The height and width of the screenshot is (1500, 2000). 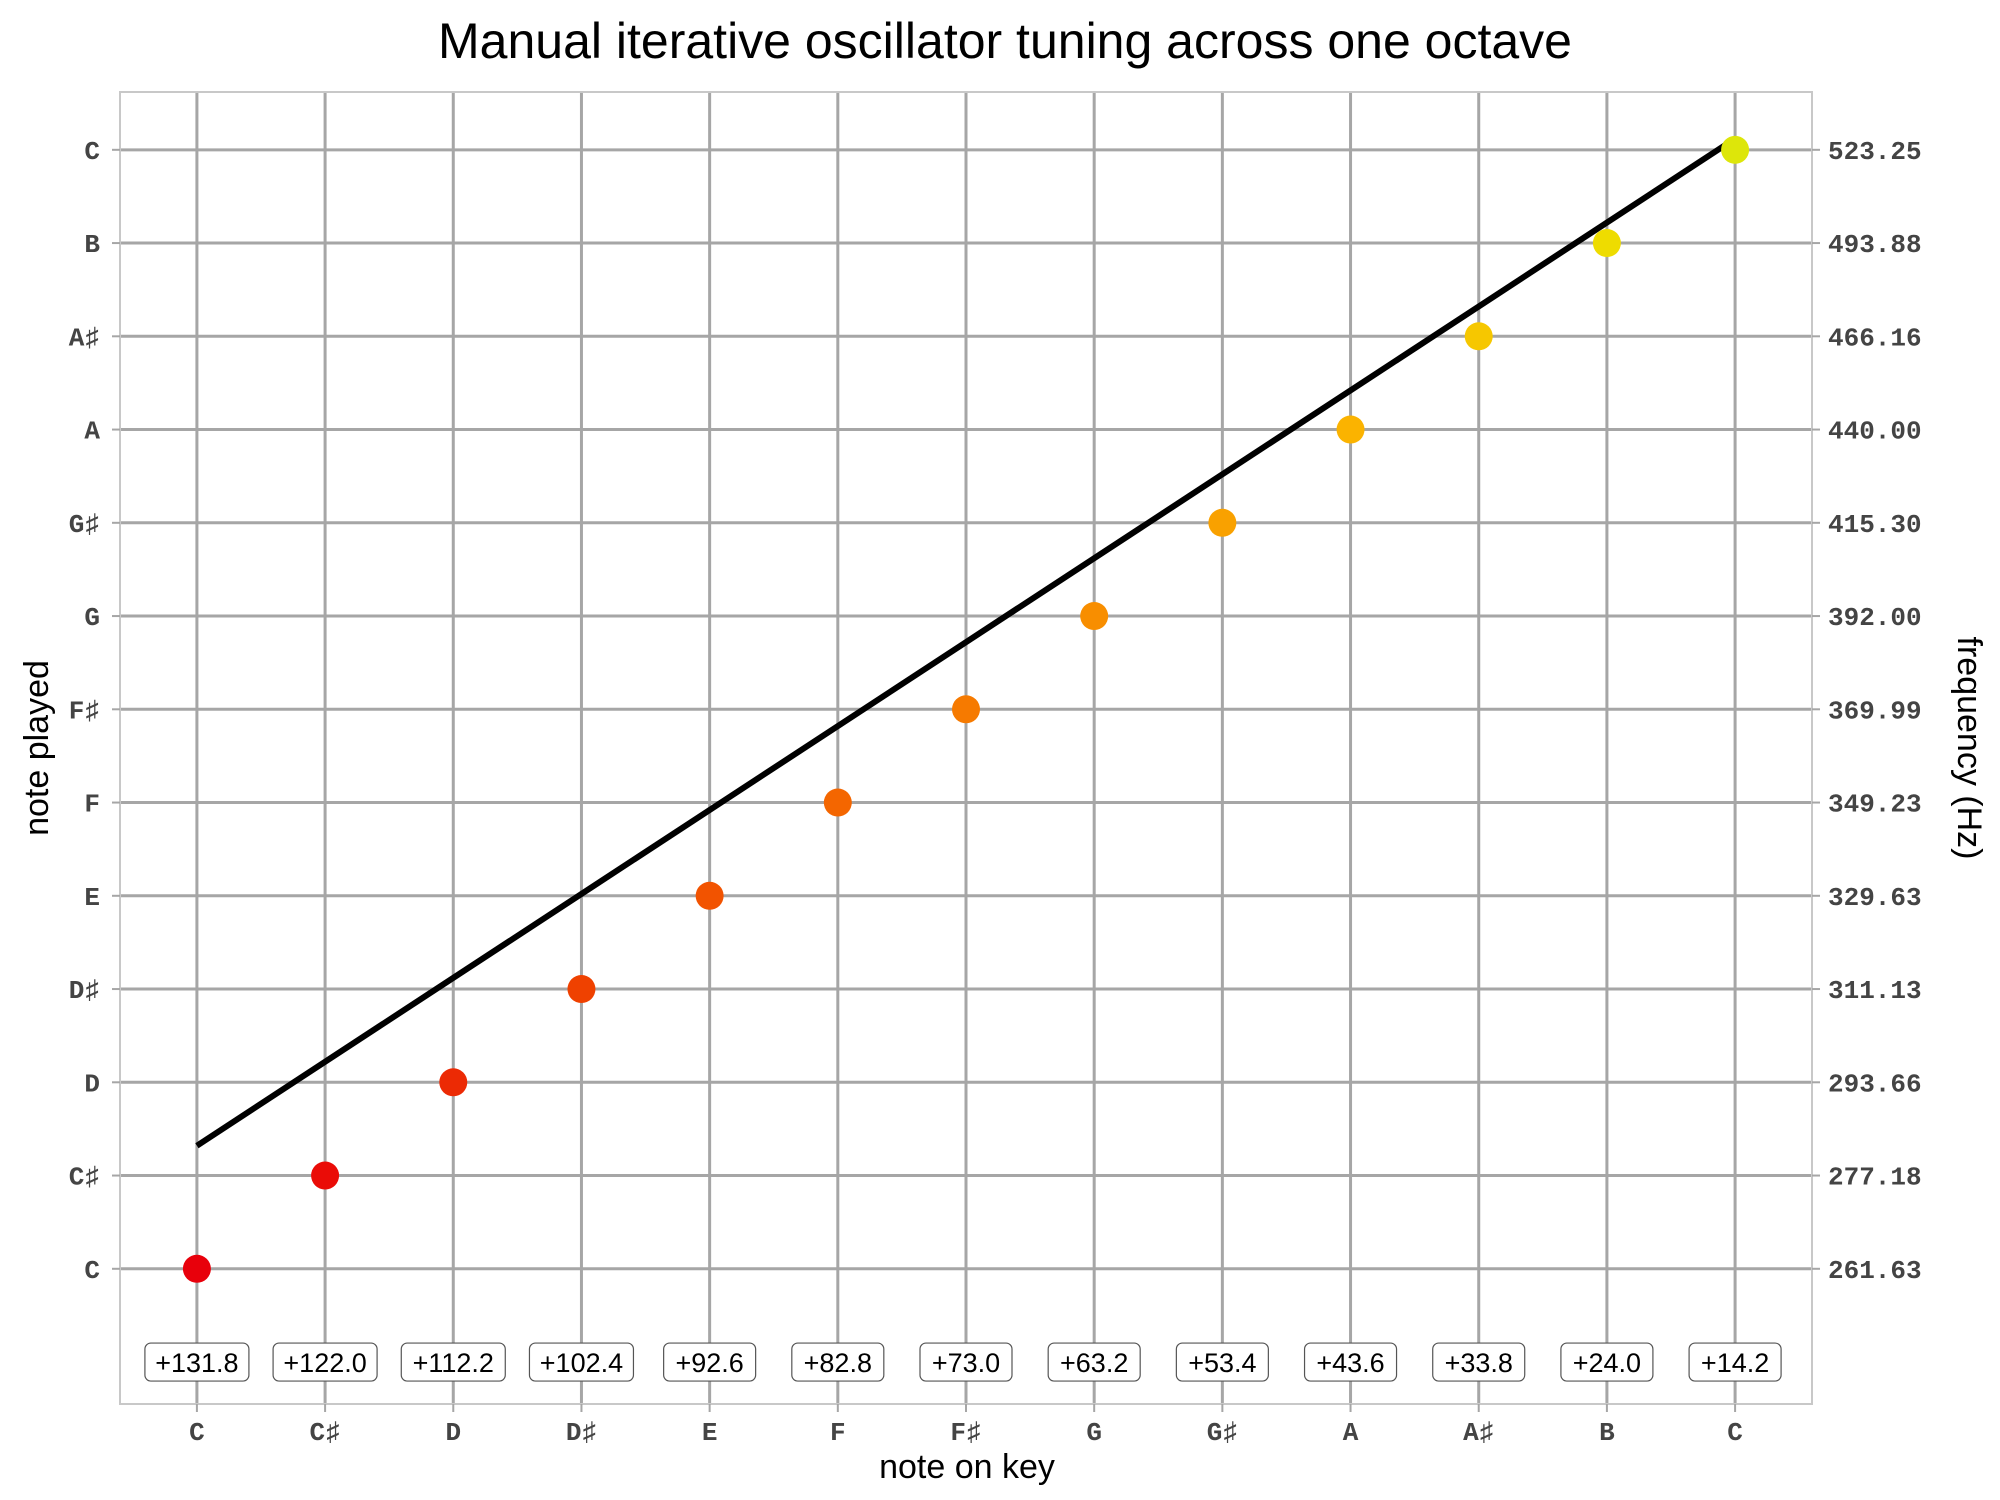 I want to click on y-tick-label: C♯, so click(x=84, y=1178).